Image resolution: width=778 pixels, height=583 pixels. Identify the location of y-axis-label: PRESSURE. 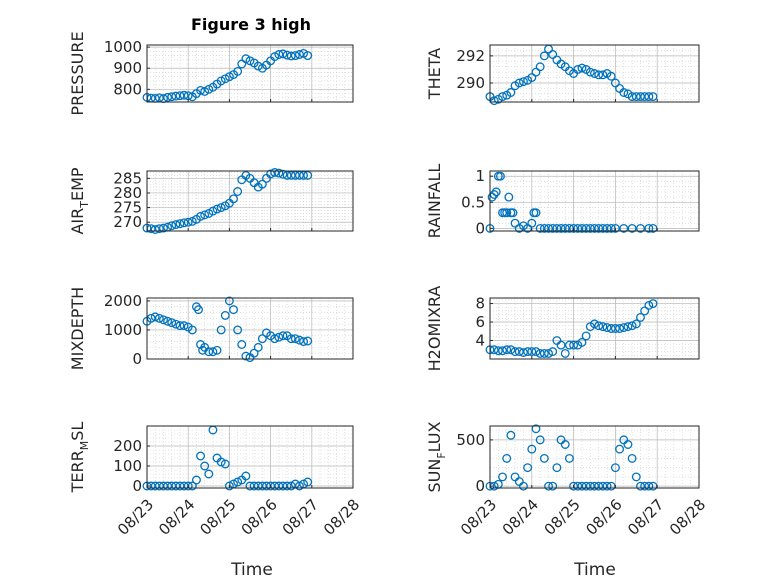
(77, 73).